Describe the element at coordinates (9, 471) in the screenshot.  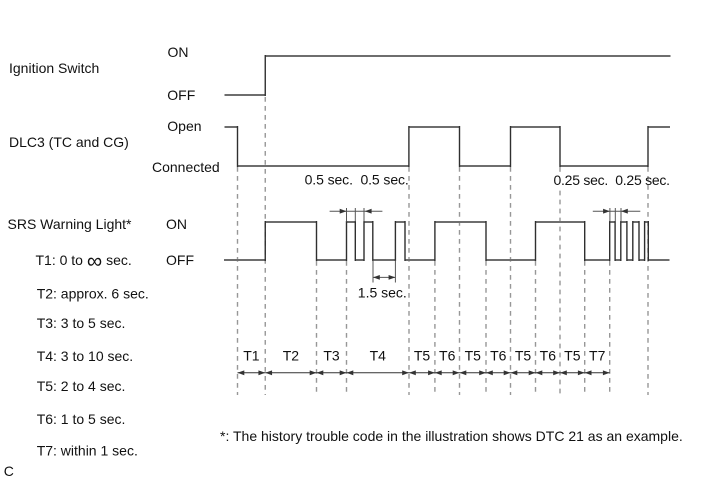
I see `svg-text: C` at that location.